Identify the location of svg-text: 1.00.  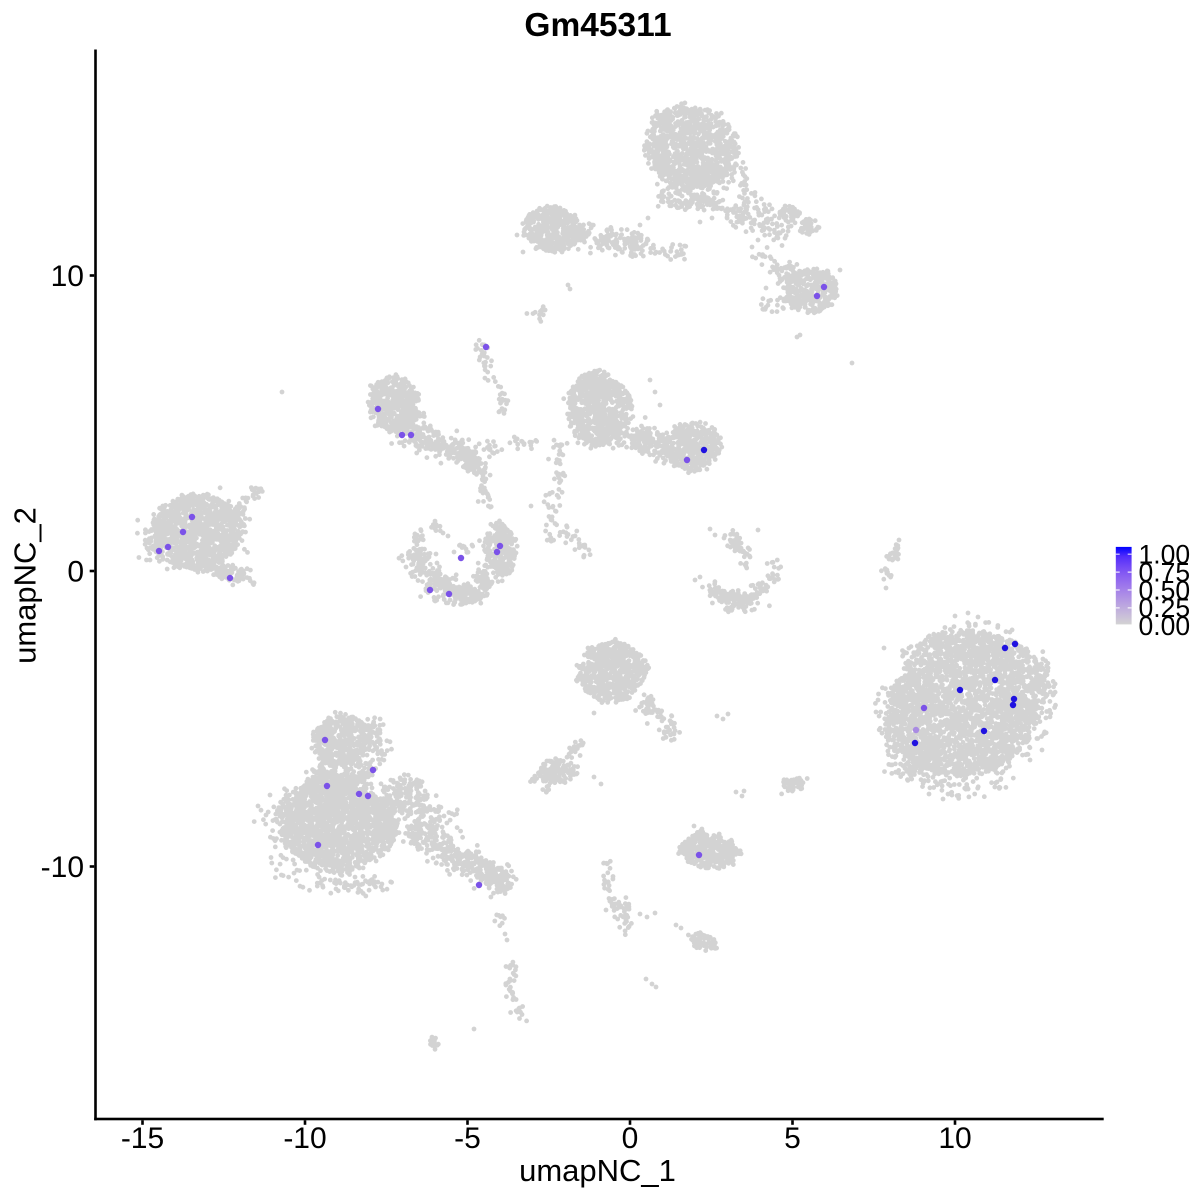
(1165, 555).